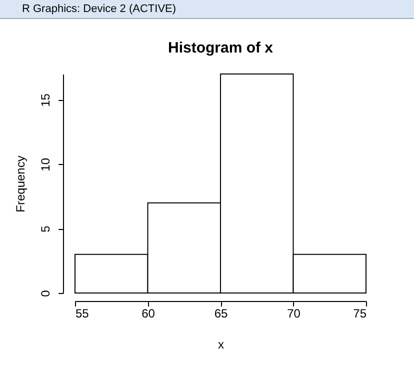  What do you see at coordinates (45, 165) in the screenshot?
I see `y-tick-label: 10` at bounding box center [45, 165].